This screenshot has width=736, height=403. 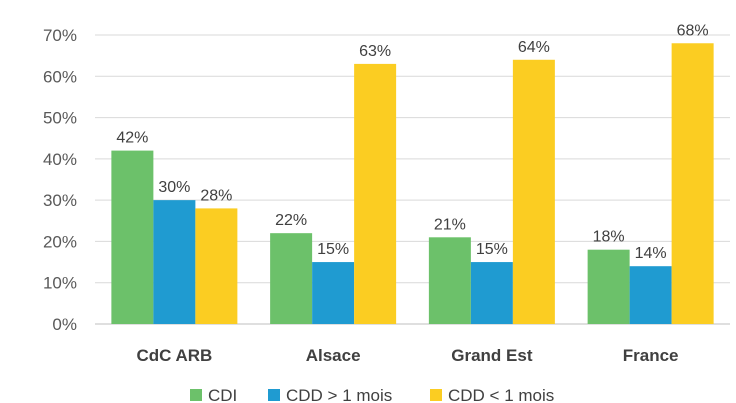 I want to click on data-label: 64%, so click(x=534, y=47).